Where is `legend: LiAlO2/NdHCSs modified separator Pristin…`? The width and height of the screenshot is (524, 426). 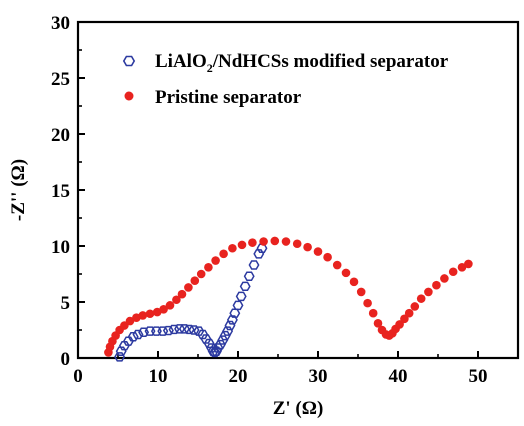 legend: LiAlO2/NdHCSs modified separator Pristin… is located at coordinates (285, 79).